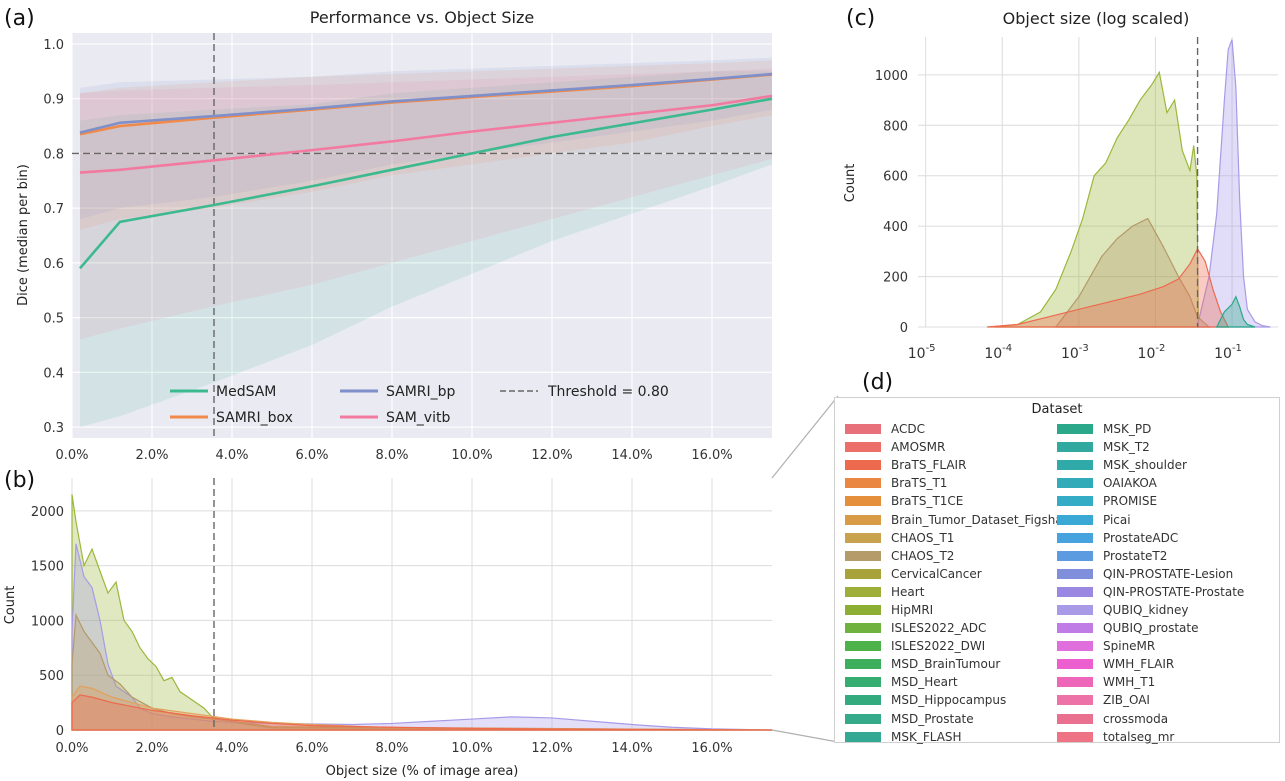 This screenshot has width=1285, height=781. What do you see at coordinates (1150, 664) in the screenshot?
I see `legend-item: WMH_FLAIR` at bounding box center [1150, 664].